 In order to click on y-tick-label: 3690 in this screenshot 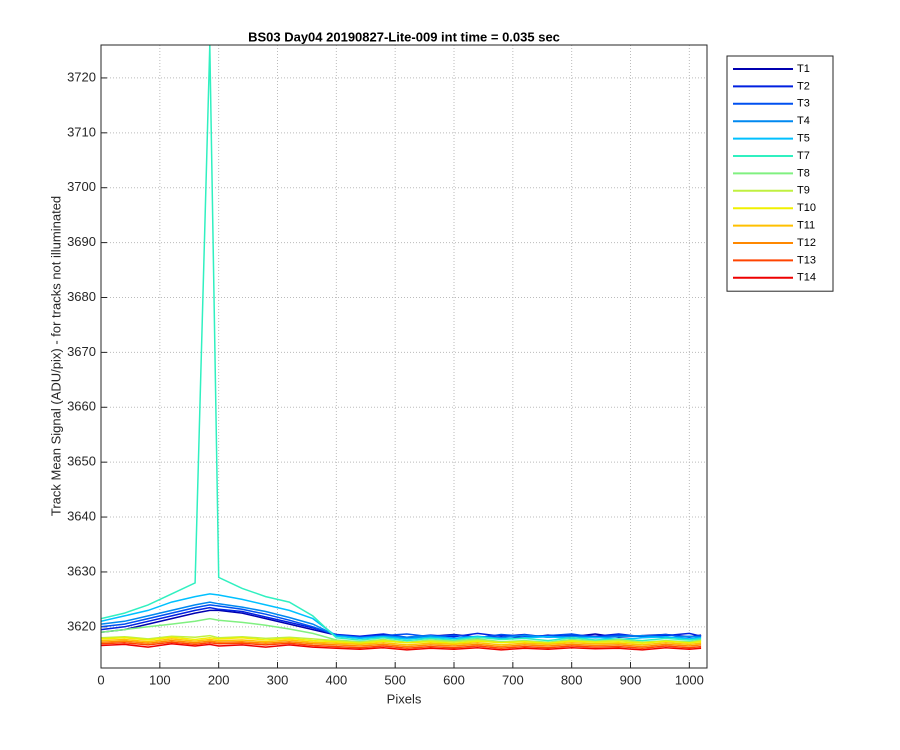, I will do `click(81, 241)`.